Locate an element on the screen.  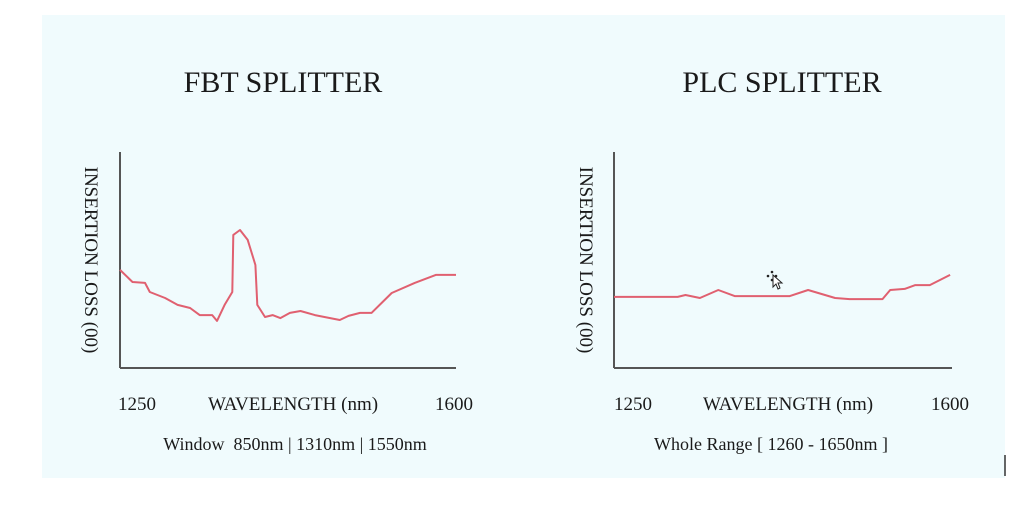
chart-title: FBT SPLITTER is located at coordinates (283, 82).